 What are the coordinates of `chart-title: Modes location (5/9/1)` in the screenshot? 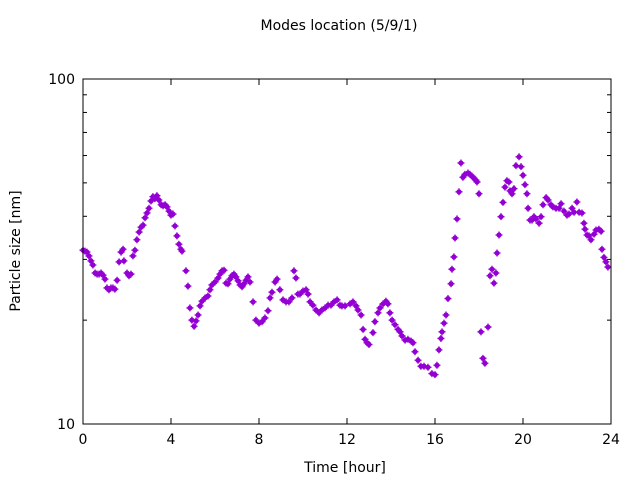 It's located at (339, 26).